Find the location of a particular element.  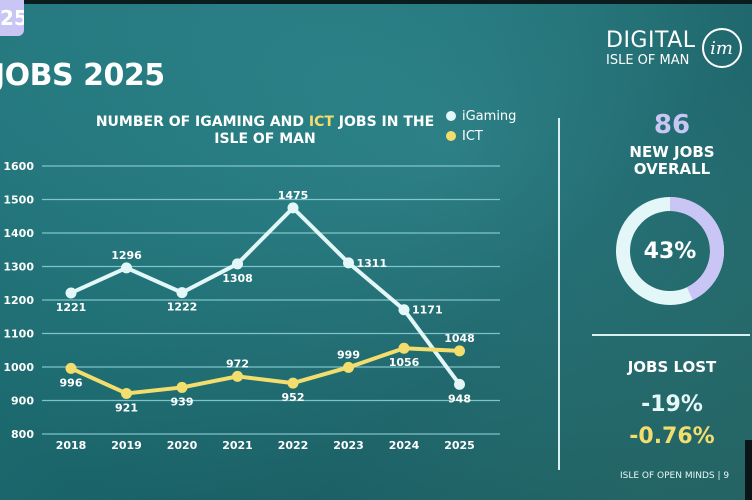

data-label: 952 is located at coordinates (293, 397).